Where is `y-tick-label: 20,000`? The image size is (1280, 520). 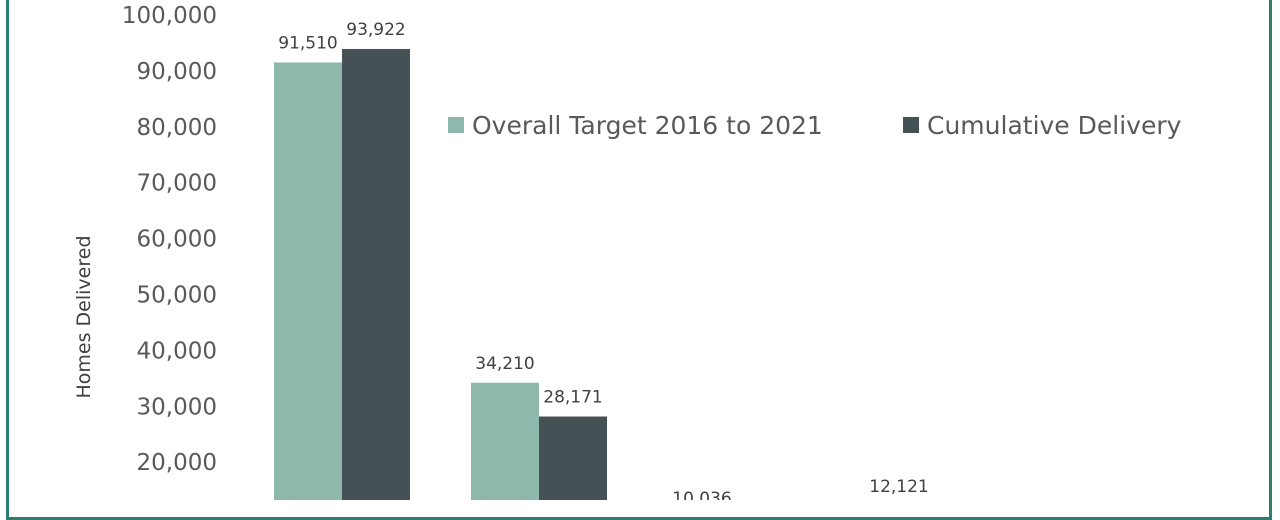
y-tick-label: 20,000 is located at coordinates (177, 463).